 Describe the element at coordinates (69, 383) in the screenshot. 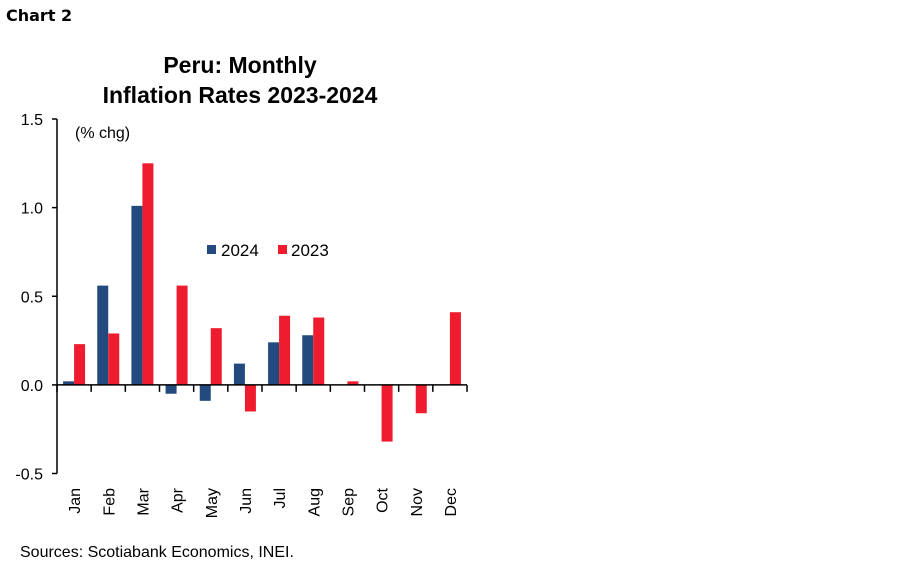

I see `bar-2024-jan` at that location.